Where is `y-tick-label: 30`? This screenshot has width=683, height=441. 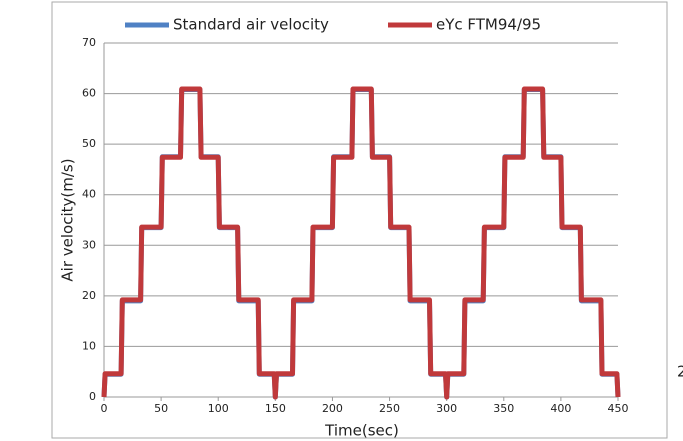 y-tick-label: 30 is located at coordinates (89, 244).